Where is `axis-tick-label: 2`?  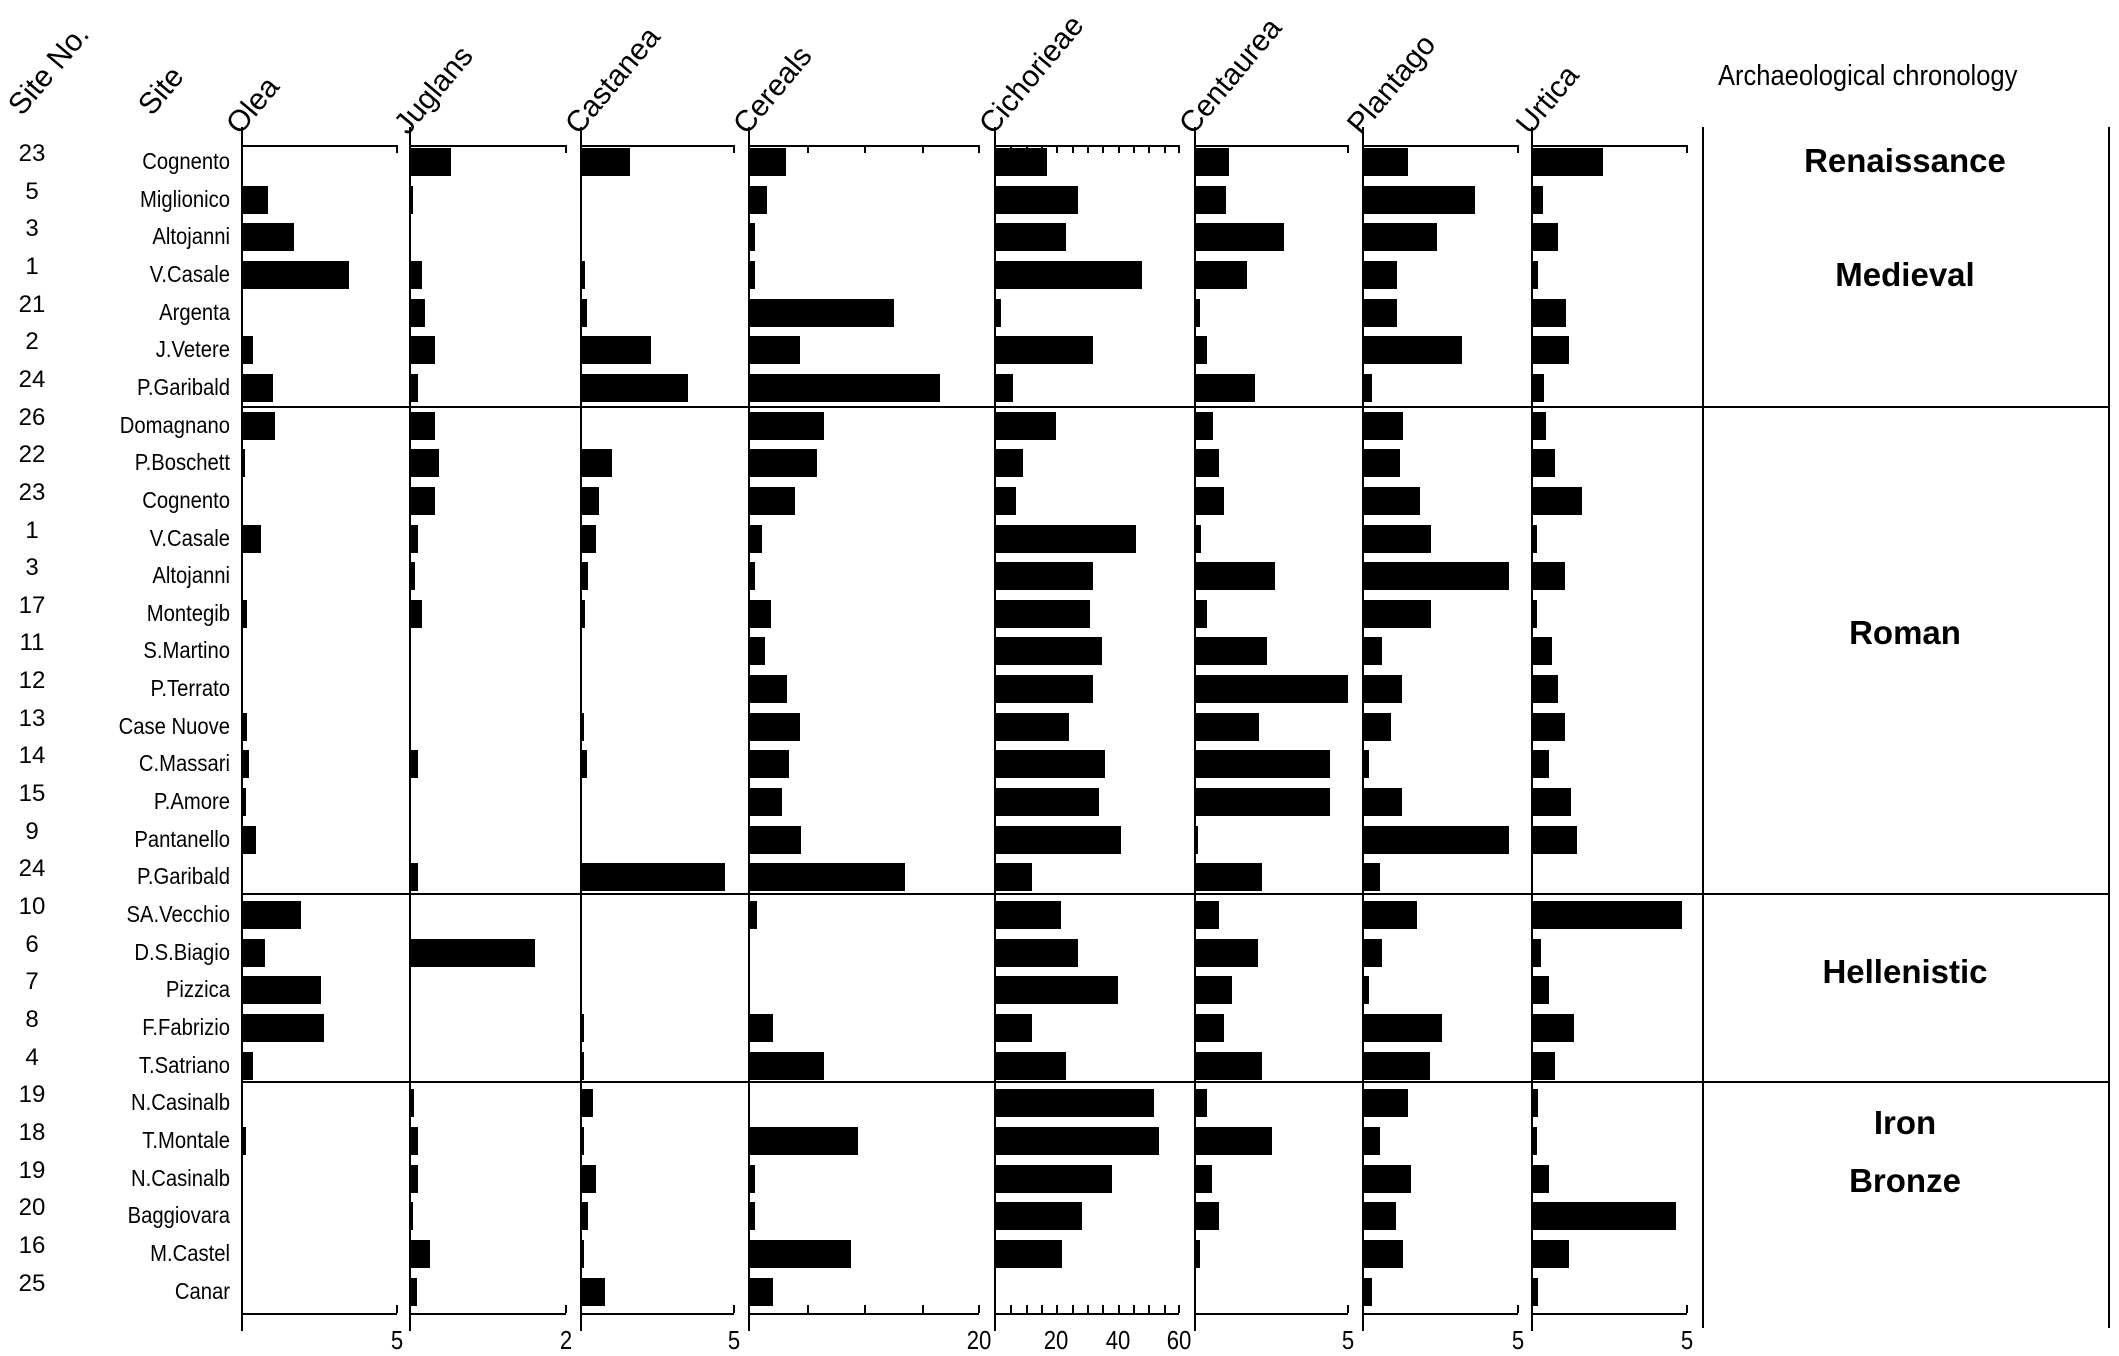
axis-tick-label: 2 is located at coordinates (566, 1340).